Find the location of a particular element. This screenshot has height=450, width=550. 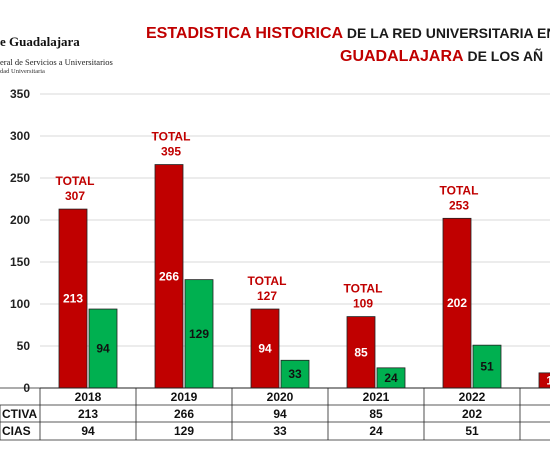

logo-title: e Guadalajara is located at coordinates (40, 41).